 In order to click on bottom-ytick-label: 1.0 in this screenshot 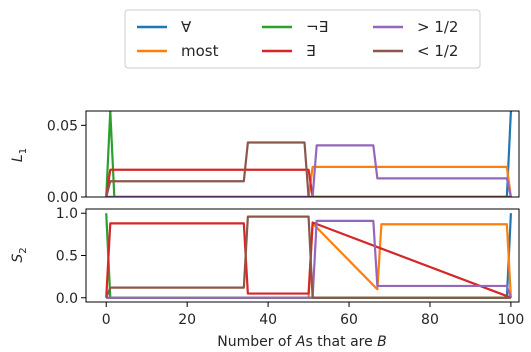, I will do `click(67, 214)`.